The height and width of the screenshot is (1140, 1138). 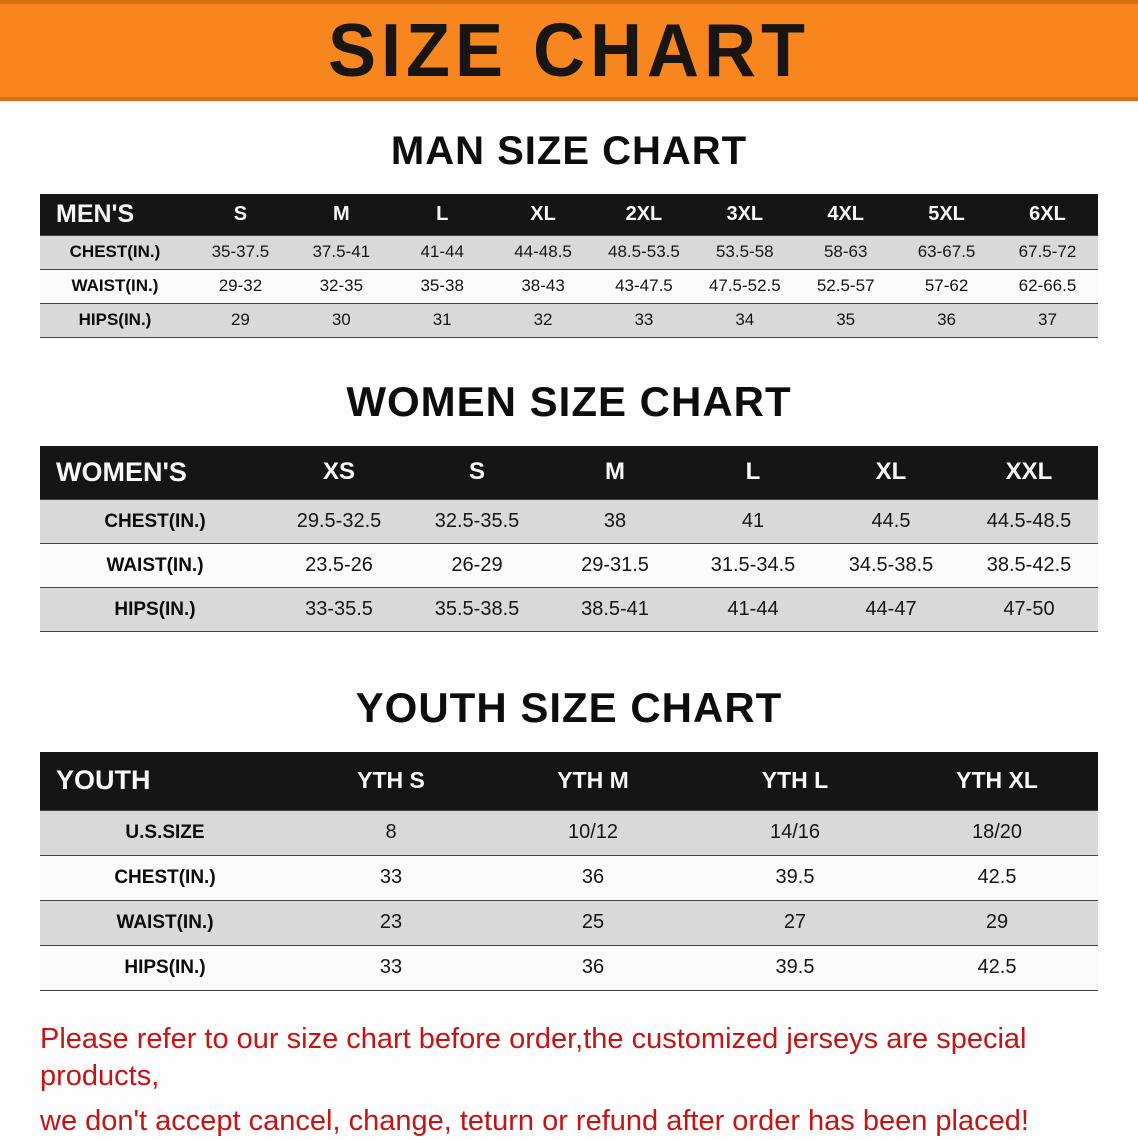 What do you see at coordinates (339, 565) in the screenshot?
I see `size-value-cell: 23.5-26` at bounding box center [339, 565].